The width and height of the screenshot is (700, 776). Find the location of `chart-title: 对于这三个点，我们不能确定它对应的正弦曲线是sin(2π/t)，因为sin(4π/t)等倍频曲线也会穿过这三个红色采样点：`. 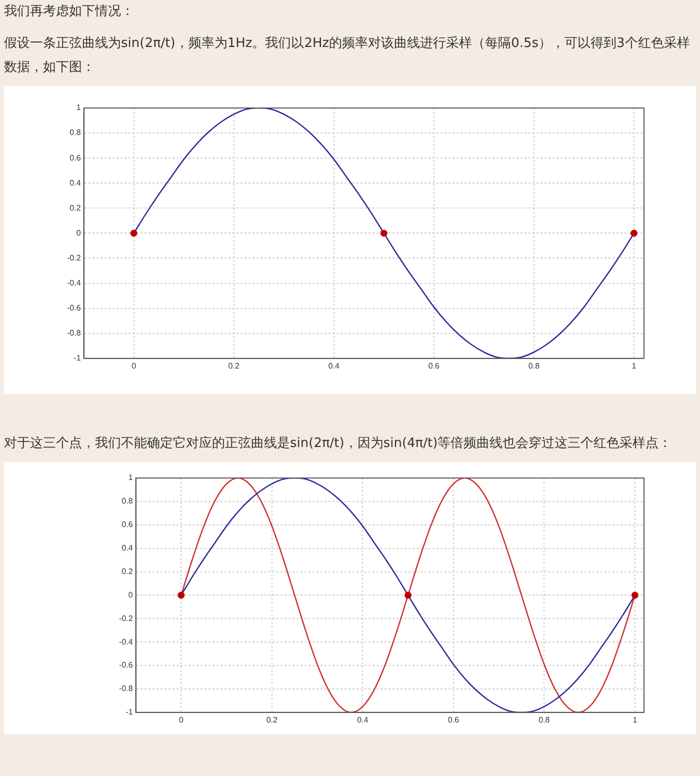

chart-title: 对于这三个点，我们不能确定它对应的正弦曲线是sin(2π/t)，因为sin(4π/t)等倍频曲线也会穿过这三个红色采样点： is located at coordinates (338, 444).